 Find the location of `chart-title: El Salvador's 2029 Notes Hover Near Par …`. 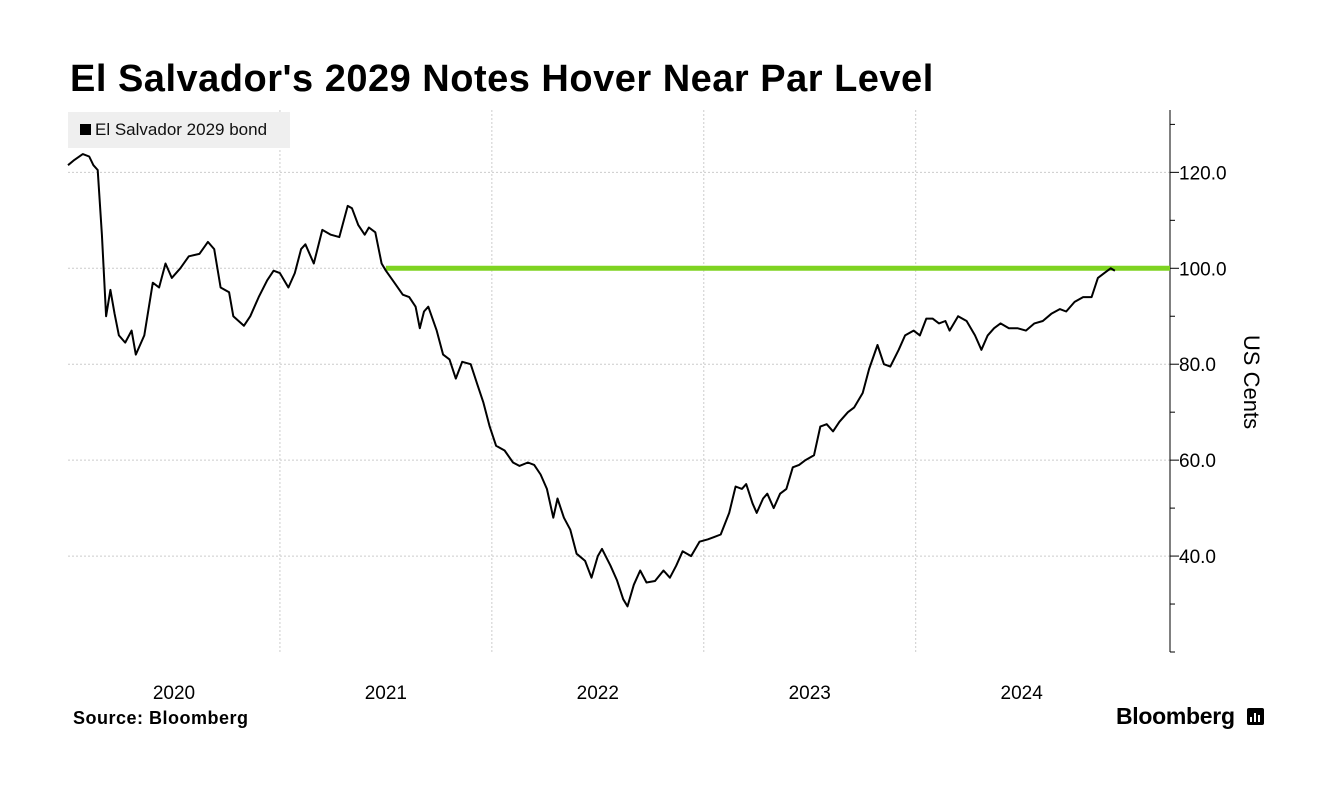

chart-title: El Salvador's 2029 Notes Hover Near Par … is located at coordinates (502, 79).